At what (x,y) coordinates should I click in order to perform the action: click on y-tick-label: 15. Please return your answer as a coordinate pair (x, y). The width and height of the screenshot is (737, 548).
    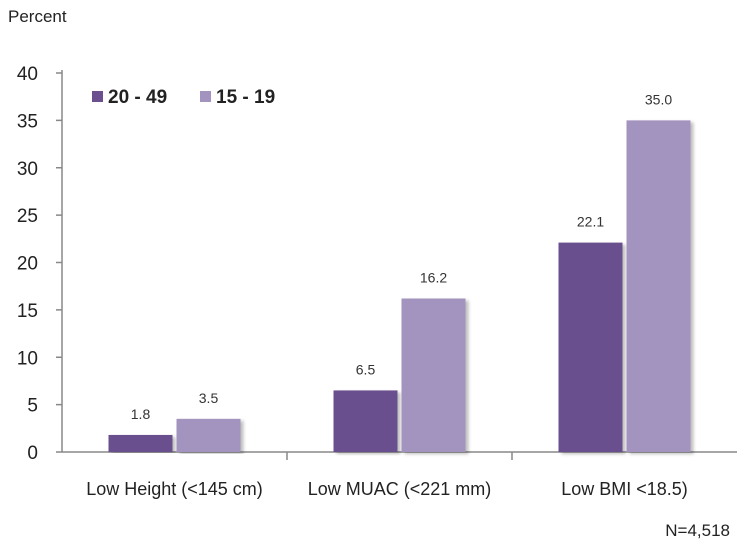
    Looking at the image, I should click on (27, 311).